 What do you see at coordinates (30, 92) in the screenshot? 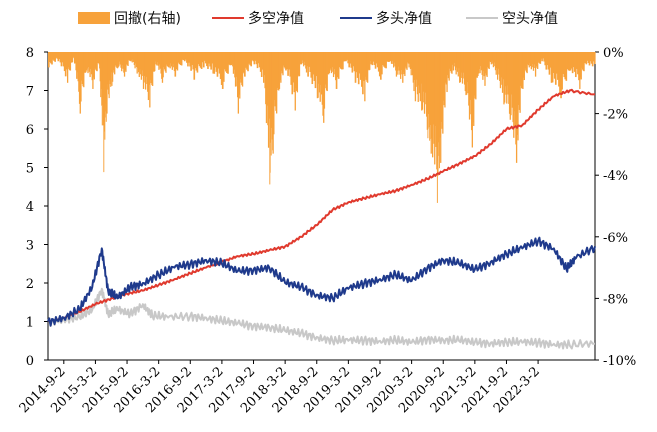
I see `left-tick-label: 7` at bounding box center [30, 92].